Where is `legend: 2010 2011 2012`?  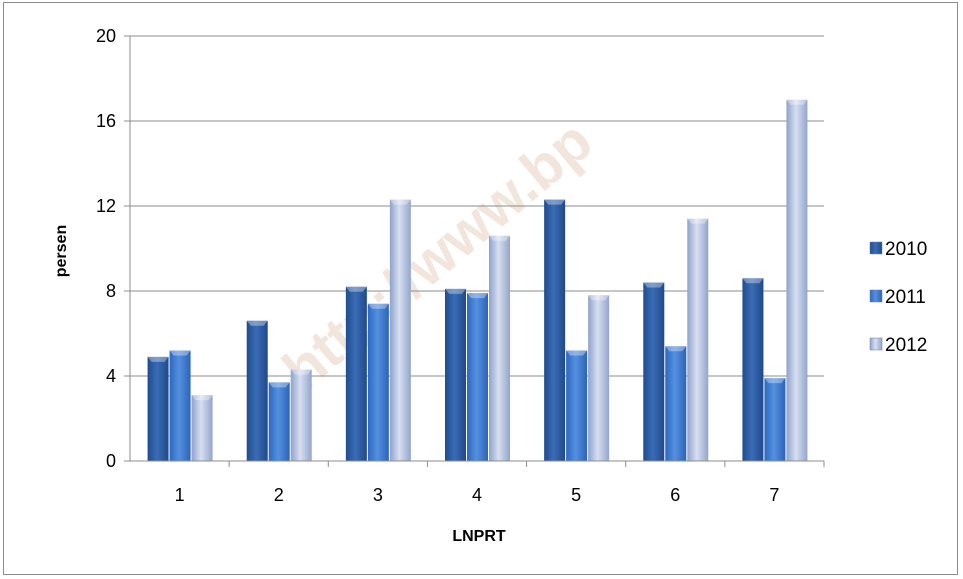 legend: 2010 2011 2012 is located at coordinates (898, 297).